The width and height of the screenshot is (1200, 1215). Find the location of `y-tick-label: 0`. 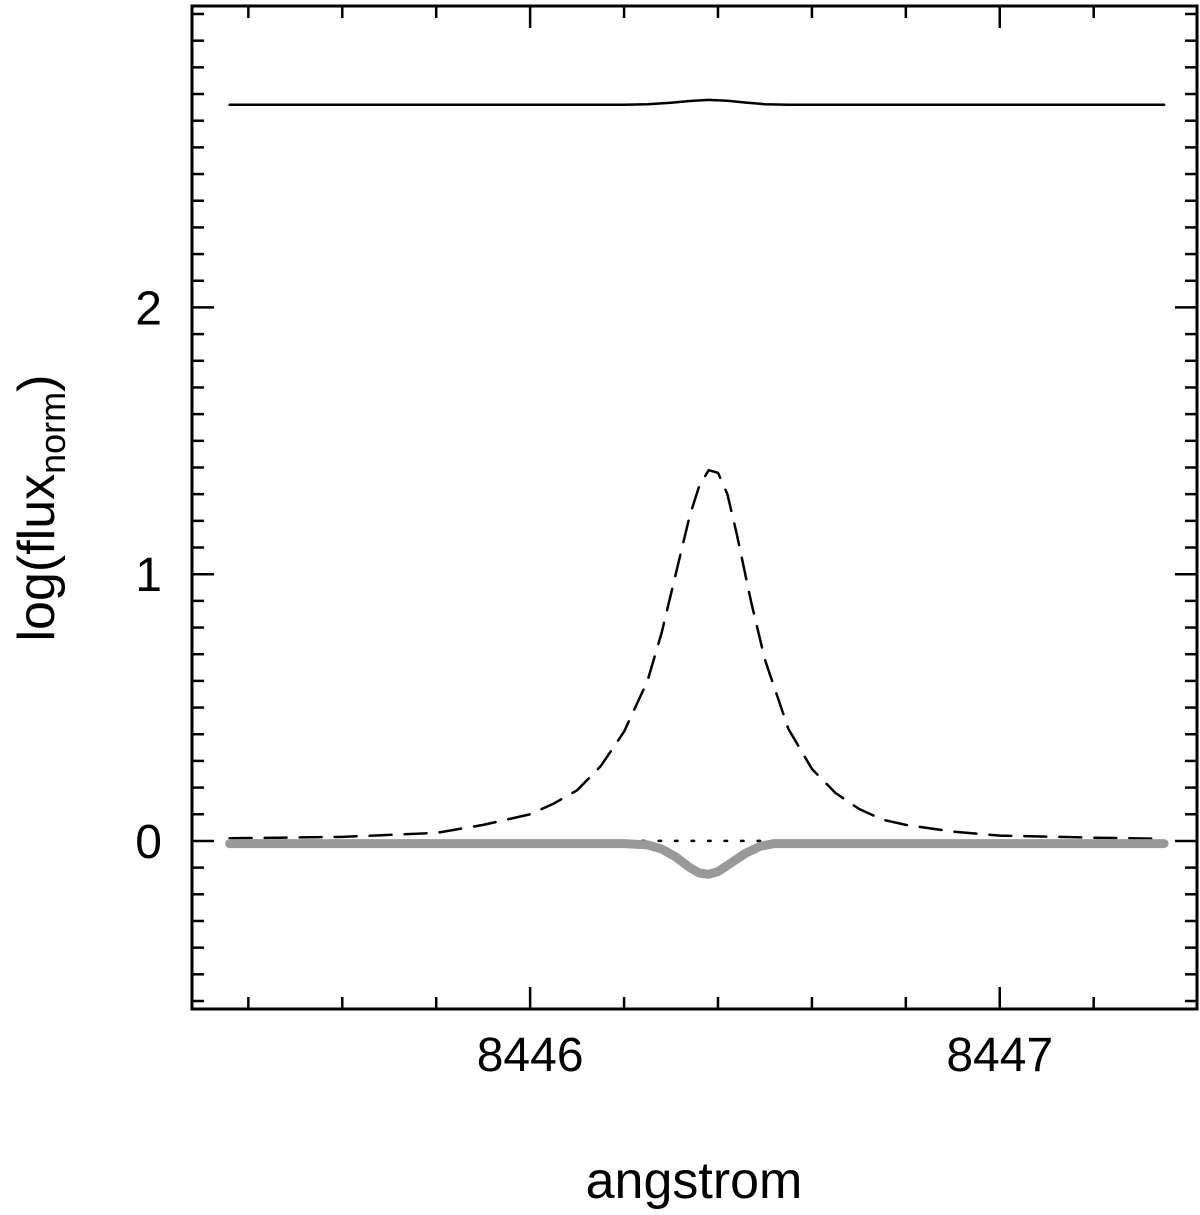

y-tick-label: 0 is located at coordinates (148, 842).